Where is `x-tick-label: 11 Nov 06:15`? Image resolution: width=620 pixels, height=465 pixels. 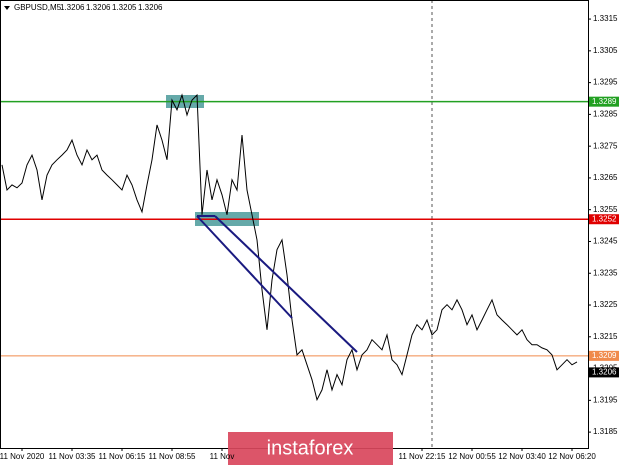
x-tick-label: 11 Nov 06:15 is located at coordinates (123, 456).